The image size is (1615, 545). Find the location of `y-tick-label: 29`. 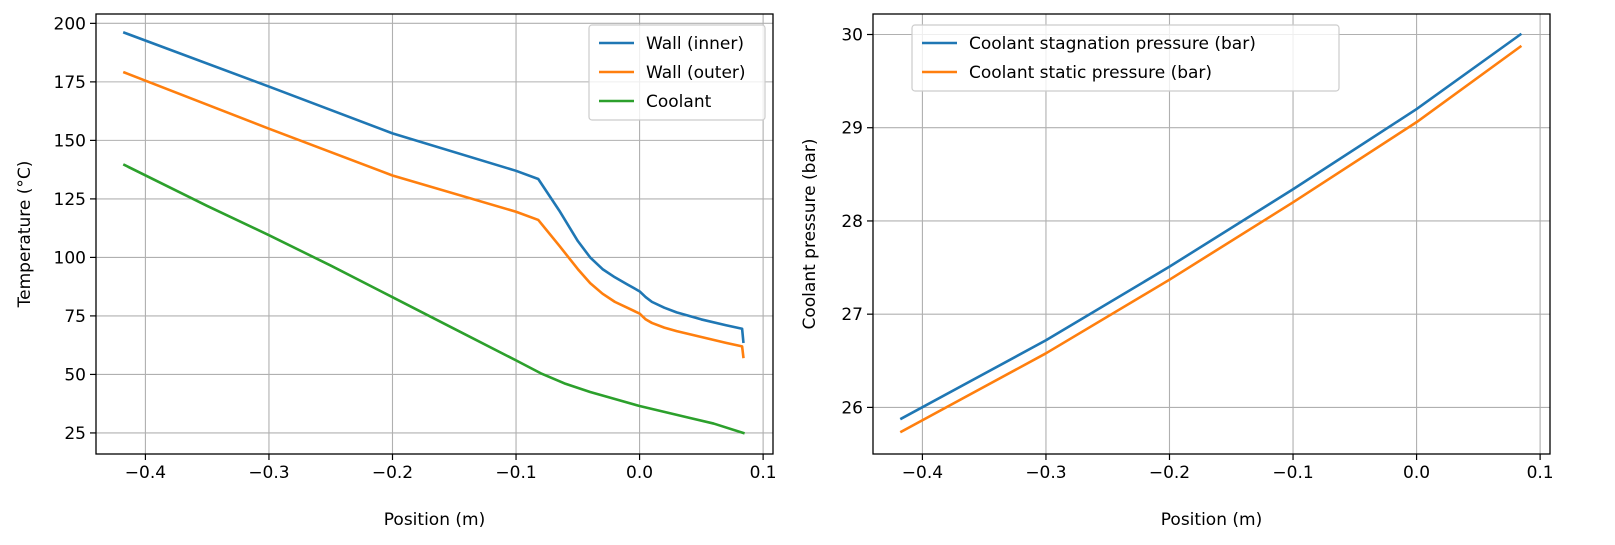

y-tick-label: 29 is located at coordinates (852, 129).